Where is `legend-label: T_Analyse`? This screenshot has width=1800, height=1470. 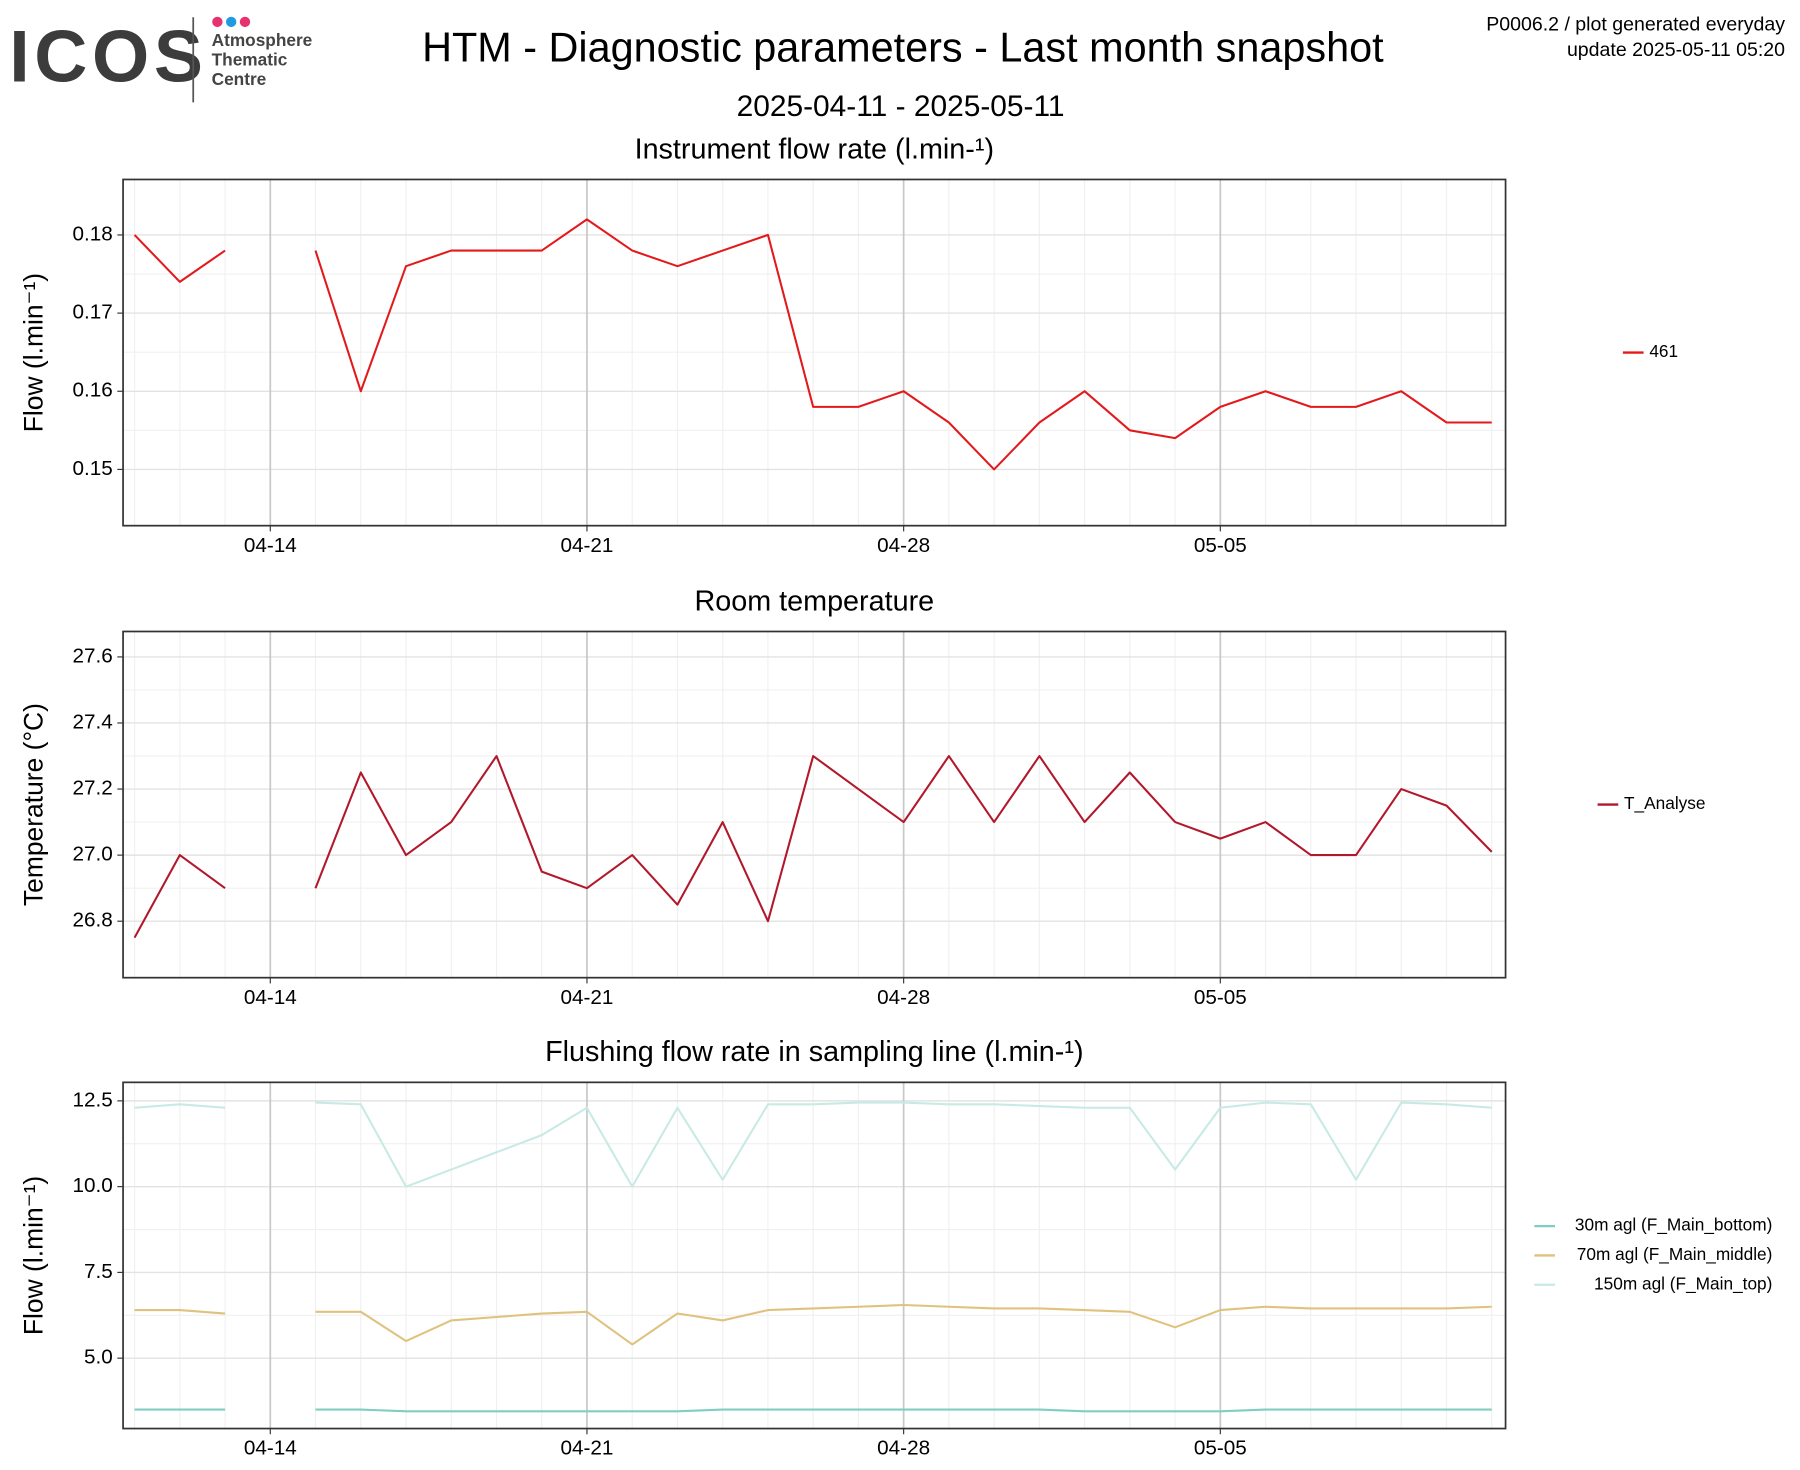
legend-label: T_Analyse is located at coordinates (1665, 803).